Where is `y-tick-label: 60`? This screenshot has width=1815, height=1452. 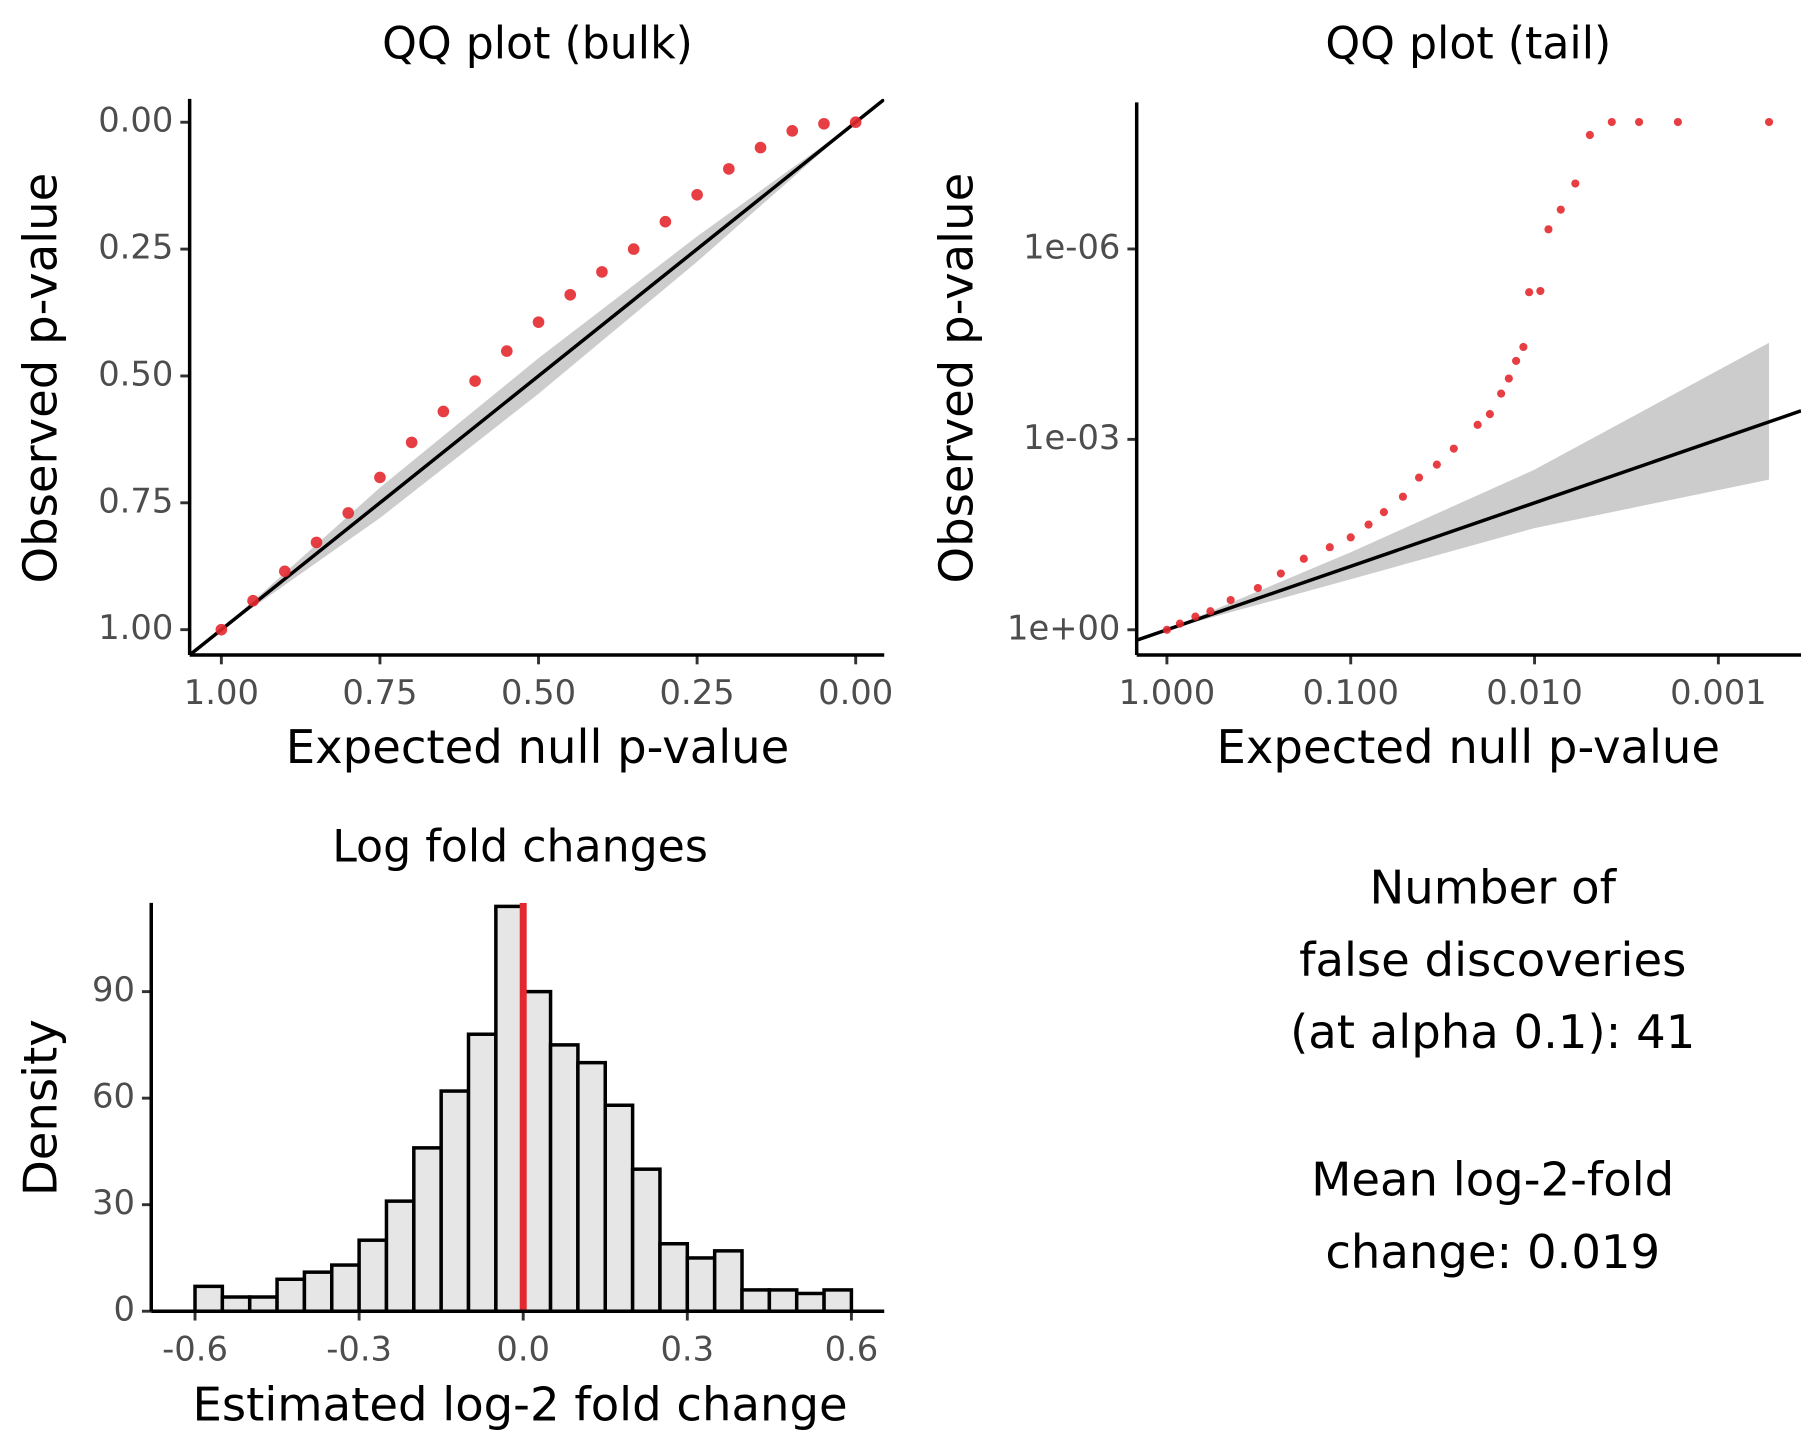 y-tick-label: 60 is located at coordinates (113, 1096).